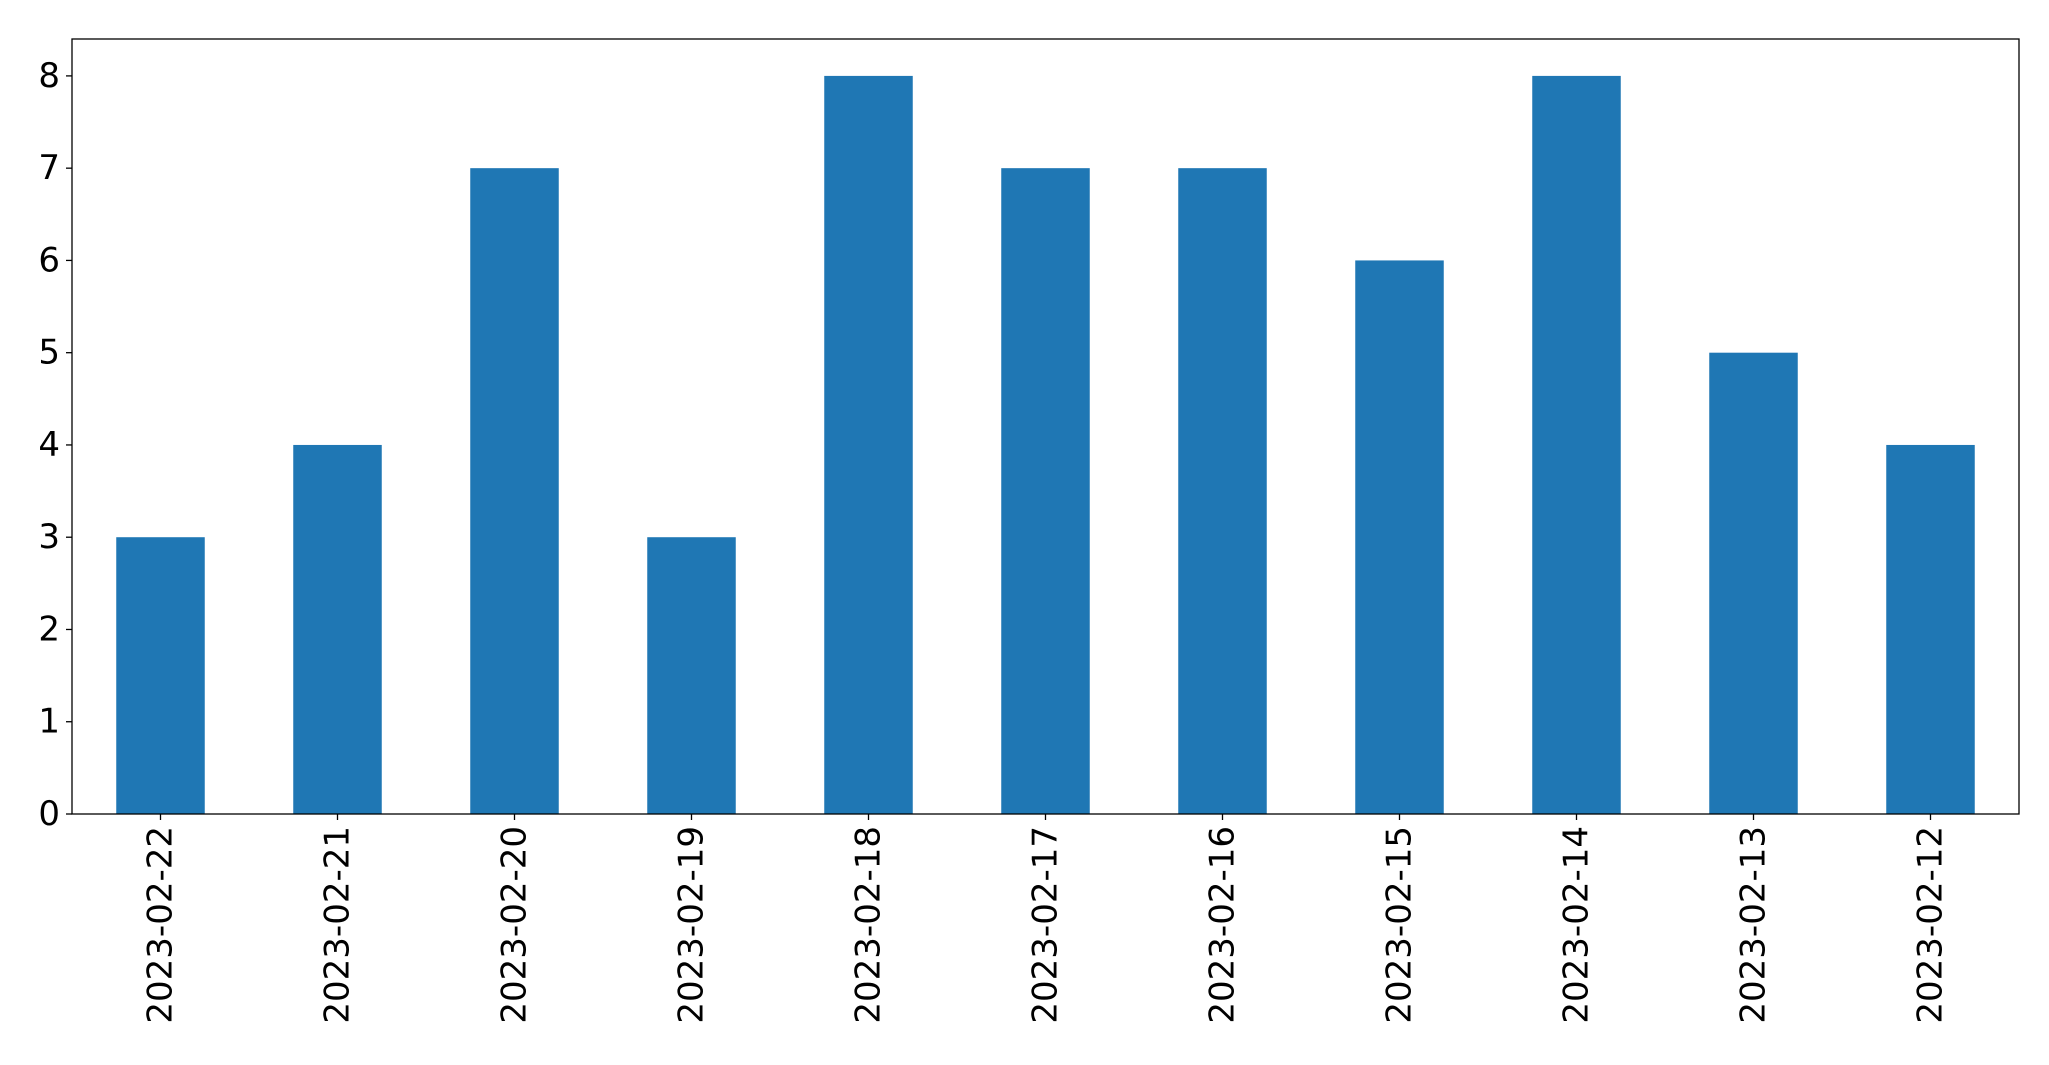 This screenshot has width=2049, height=1065. I want to click on x-tick-label: 2023-02-21, so click(338, 925).